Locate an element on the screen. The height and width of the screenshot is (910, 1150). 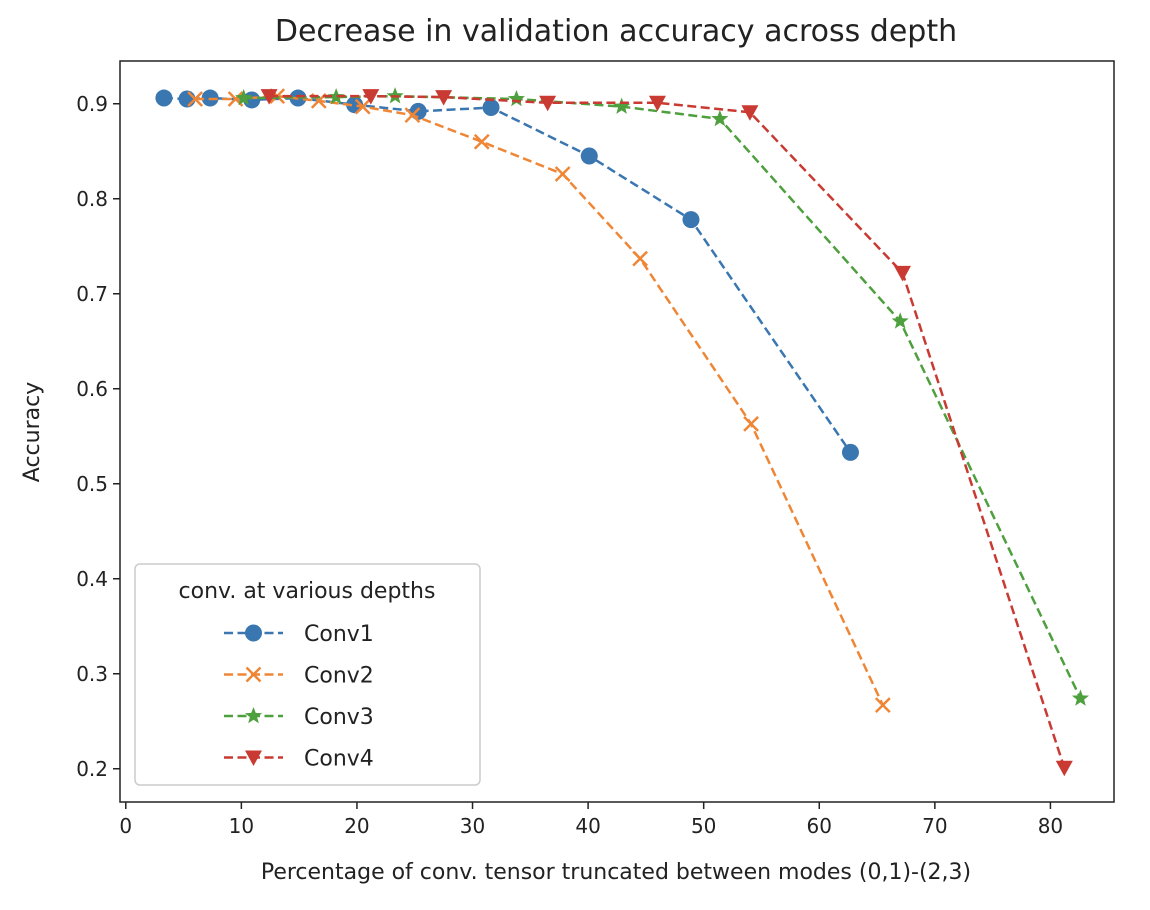
y-axis: 0.2 0.3 0.4 0.5 0.6 0.7 0.8 0.9 is located at coordinates (98, 436).